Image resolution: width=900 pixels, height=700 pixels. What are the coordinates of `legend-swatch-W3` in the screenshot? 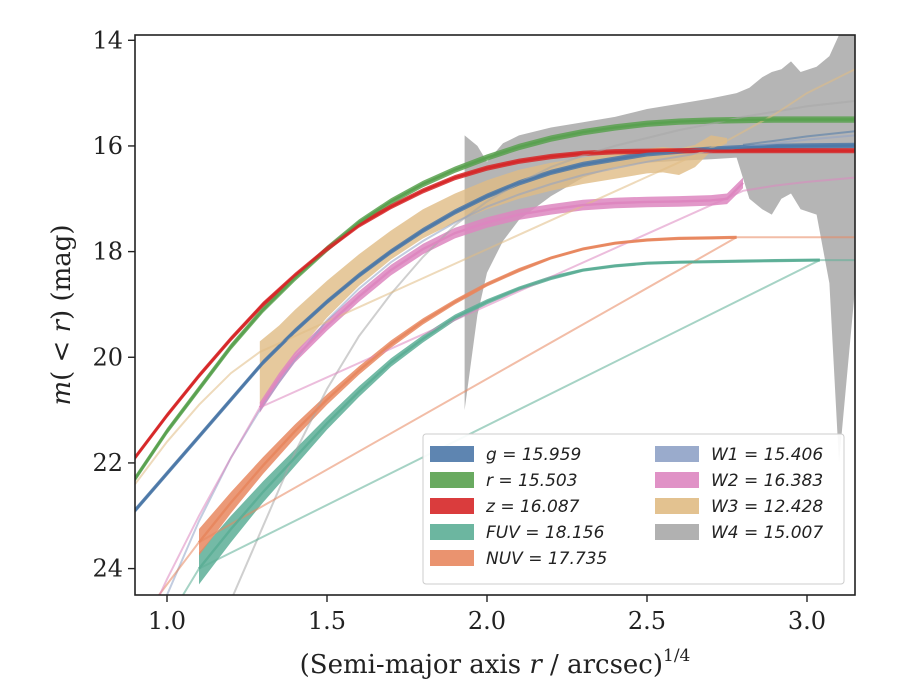 It's located at (677, 506).